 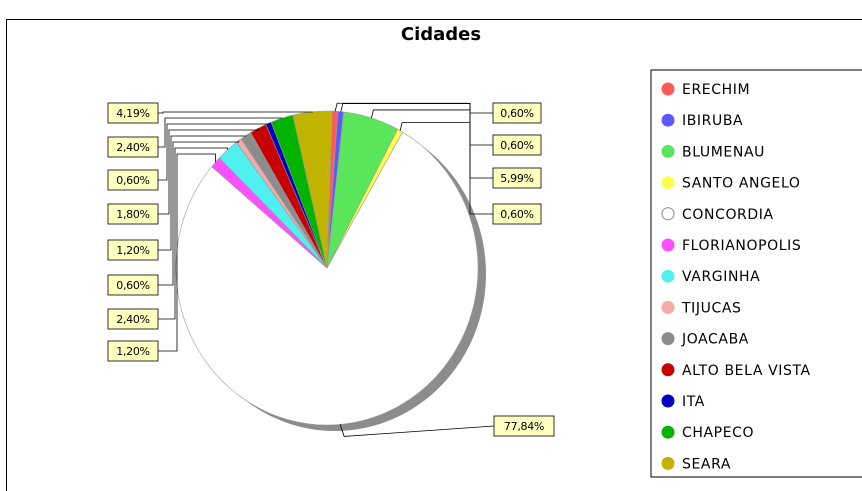 I want to click on label-santo-angelo: 0,60%, so click(x=517, y=214).